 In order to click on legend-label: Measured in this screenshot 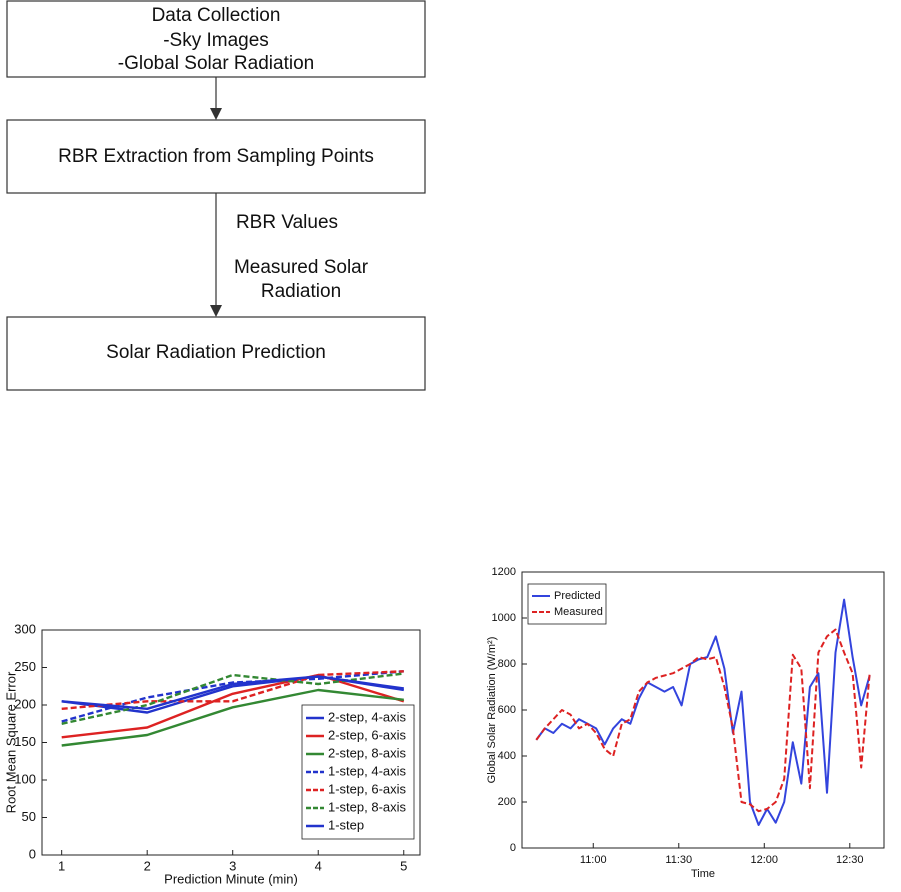, I will do `click(578, 612)`.